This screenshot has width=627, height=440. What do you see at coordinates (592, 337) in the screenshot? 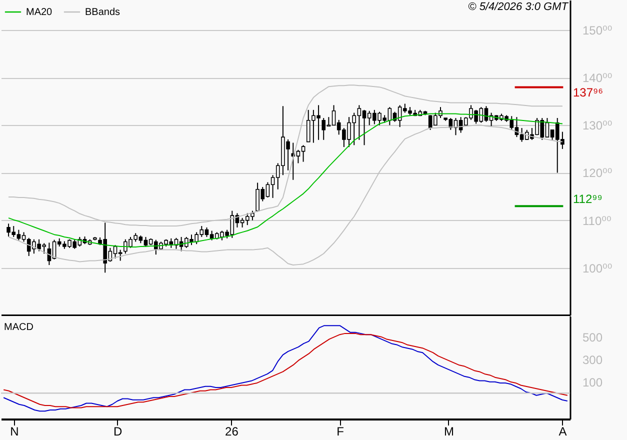
I see `y-tick-label: 500` at bounding box center [592, 337].